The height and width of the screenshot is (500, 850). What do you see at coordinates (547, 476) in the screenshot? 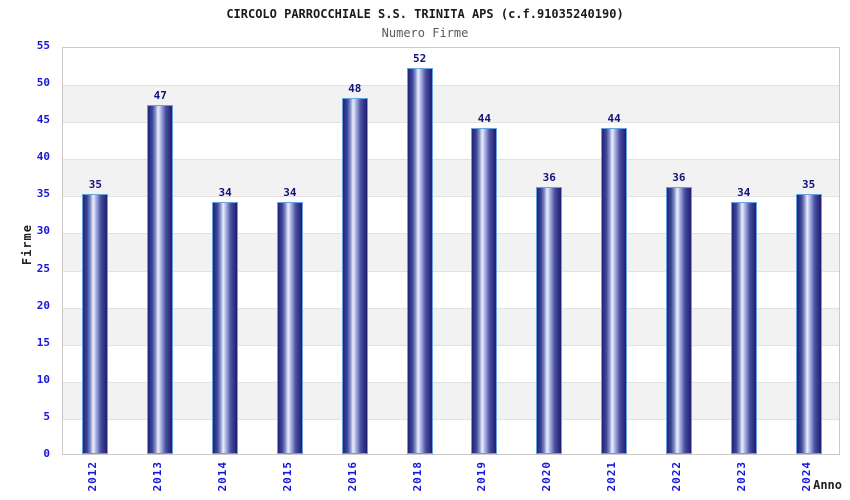
I see `x-tick-2020: 2020` at bounding box center [547, 476].